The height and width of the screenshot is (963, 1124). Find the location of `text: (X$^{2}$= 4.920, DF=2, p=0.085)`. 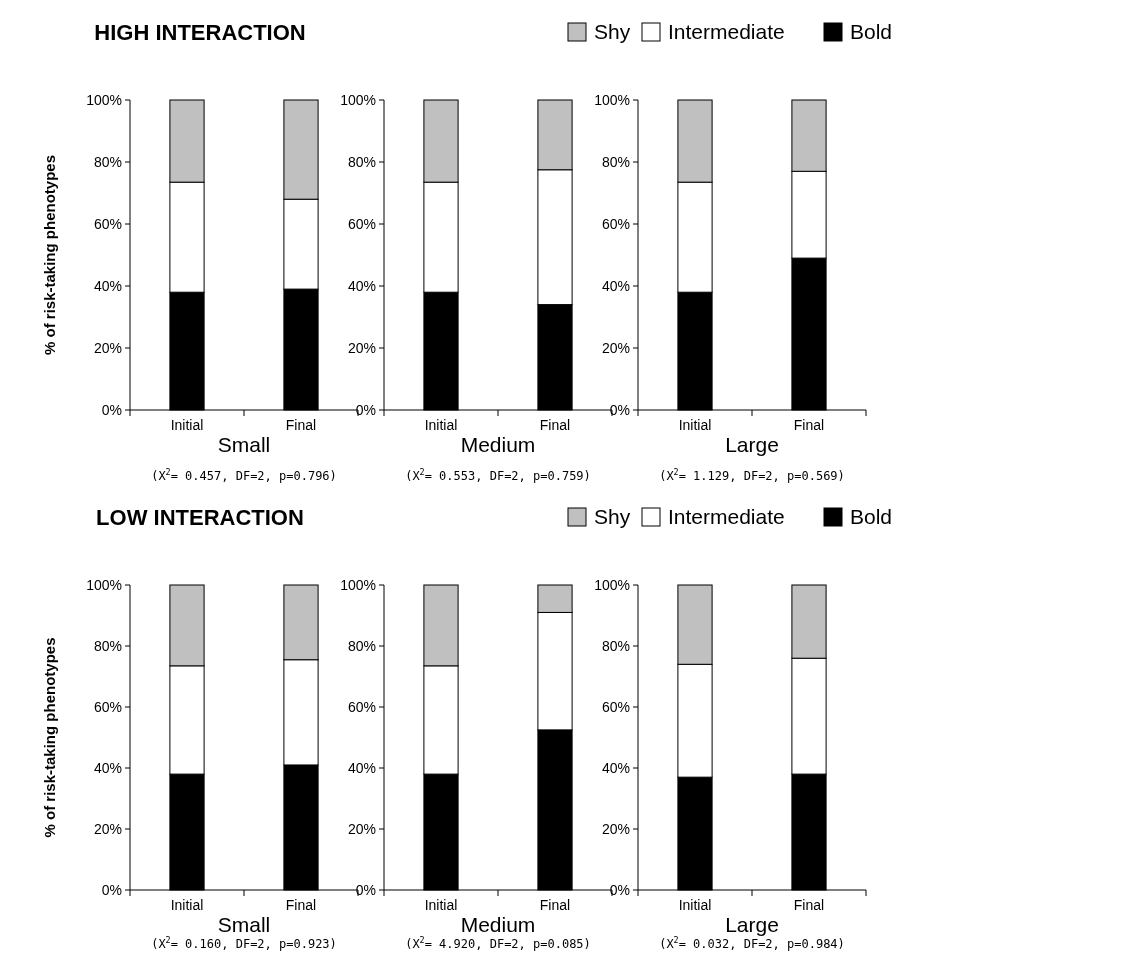

text: (X$^{2}$= 4.920, DF=2, p=0.085) is located at coordinates (498, 943).